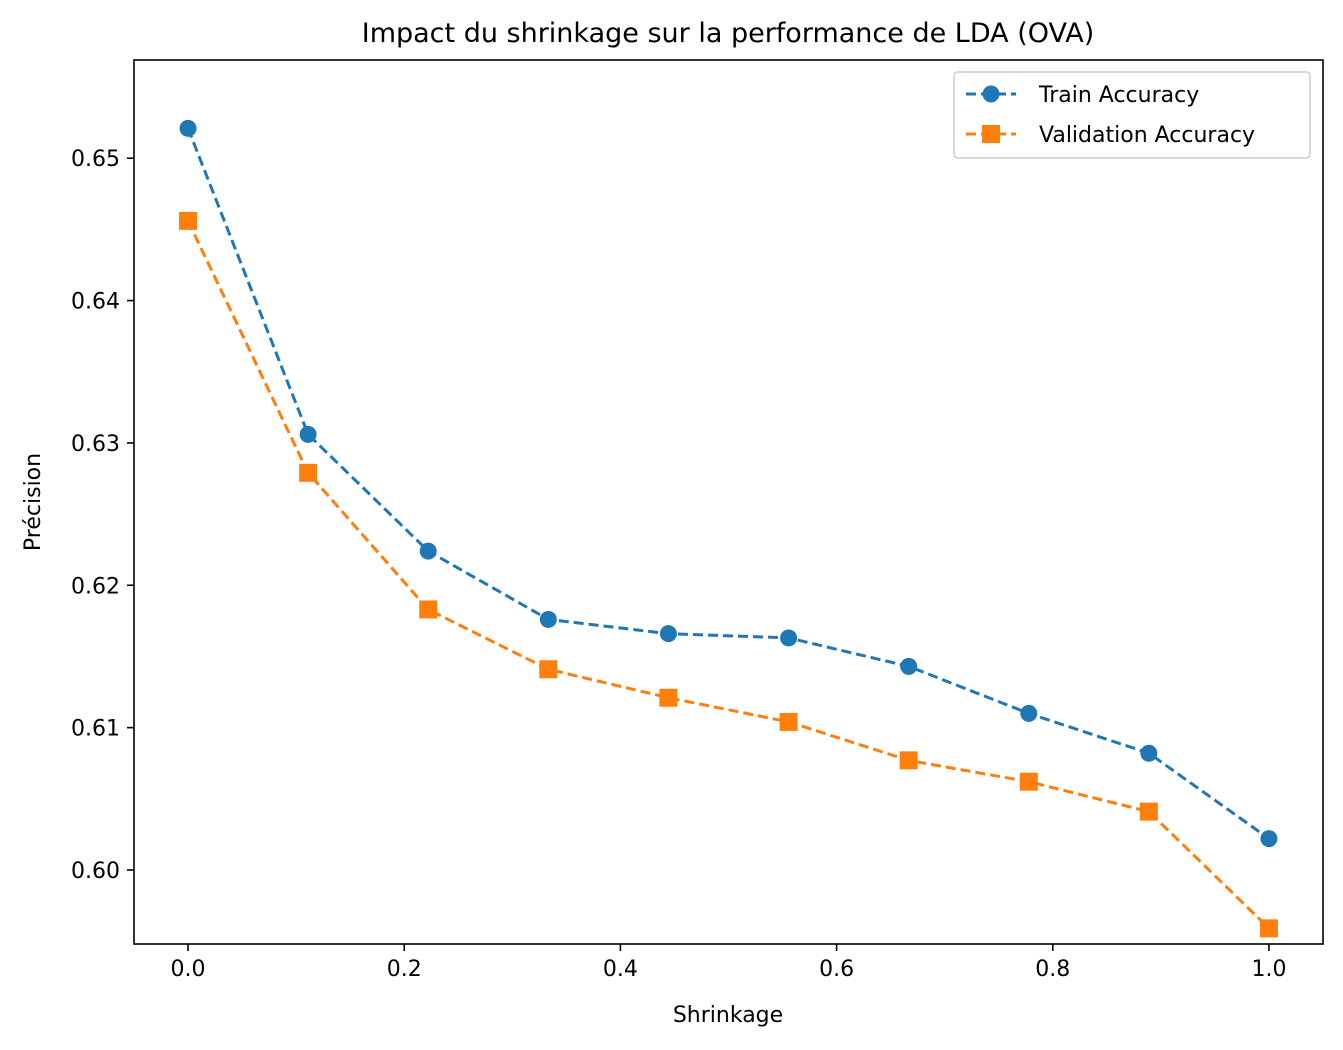  Describe the element at coordinates (404, 969) in the screenshot. I see `x-tick-label: 0.2` at that location.